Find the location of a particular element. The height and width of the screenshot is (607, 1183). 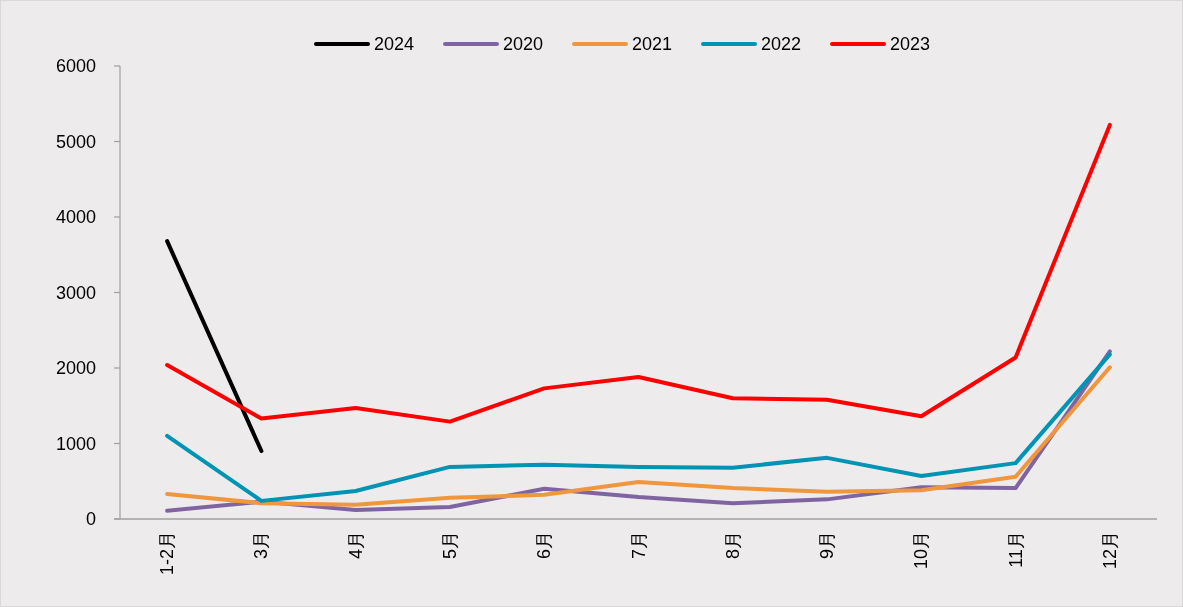

x-tick-label: 5月 is located at coordinates (449, 545).